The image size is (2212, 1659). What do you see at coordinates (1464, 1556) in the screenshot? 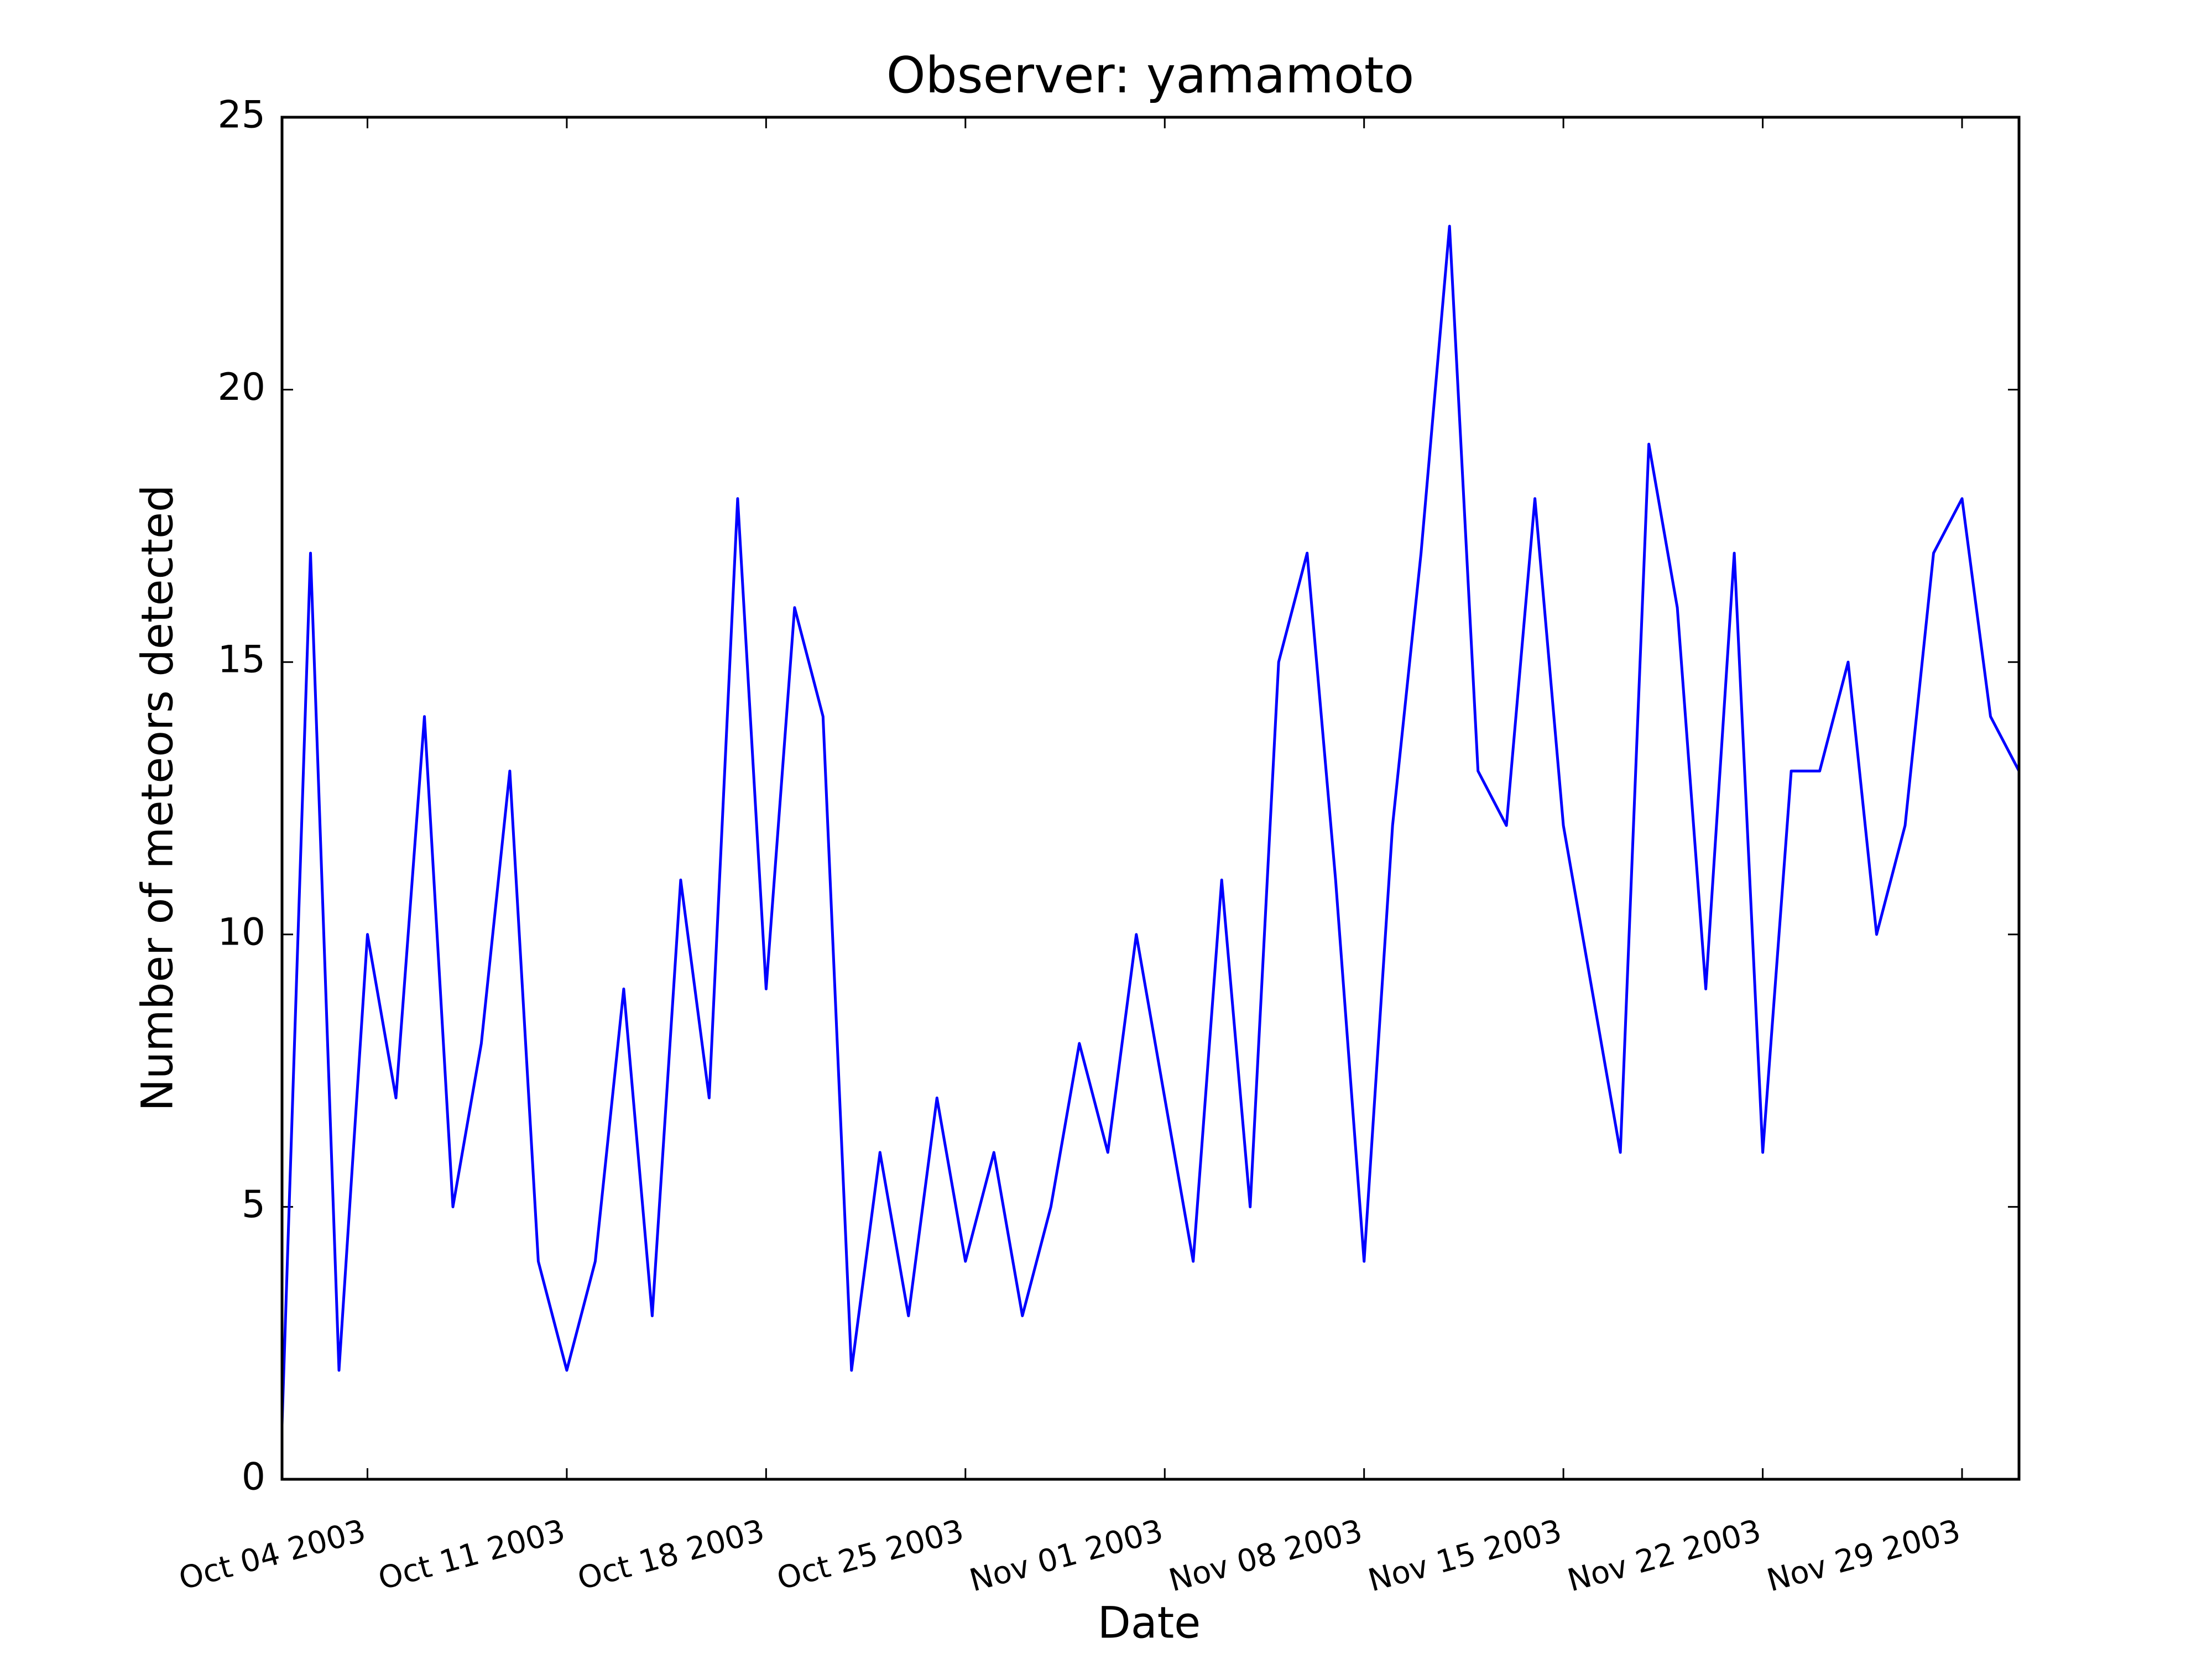
I see `x-tick-label: Nov 15 2003` at bounding box center [1464, 1556].